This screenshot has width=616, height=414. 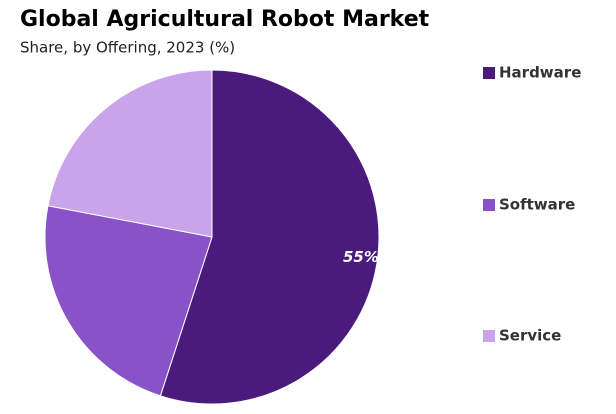 I want to click on value-label: 55%, so click(x=361, y=257).